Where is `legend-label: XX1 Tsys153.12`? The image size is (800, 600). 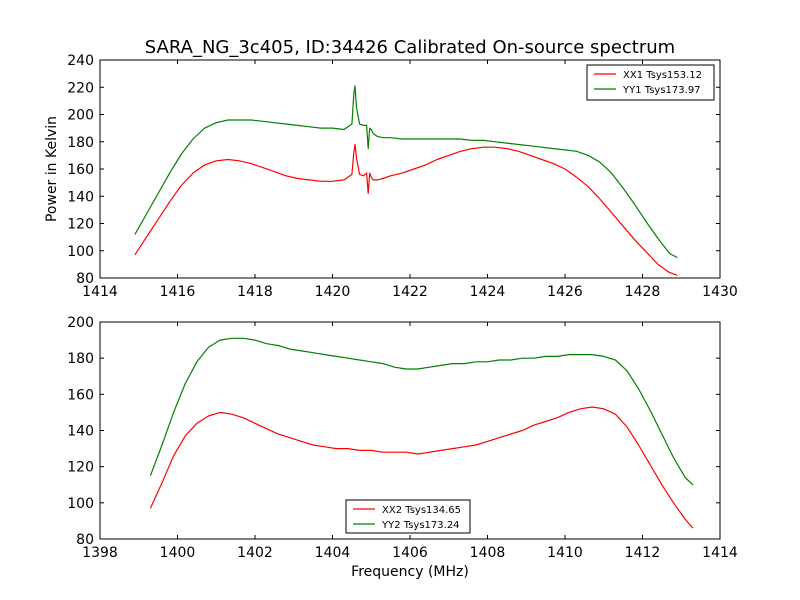
legend-label: XX1 Tsys153.12 is located at coordinates (662, 75).